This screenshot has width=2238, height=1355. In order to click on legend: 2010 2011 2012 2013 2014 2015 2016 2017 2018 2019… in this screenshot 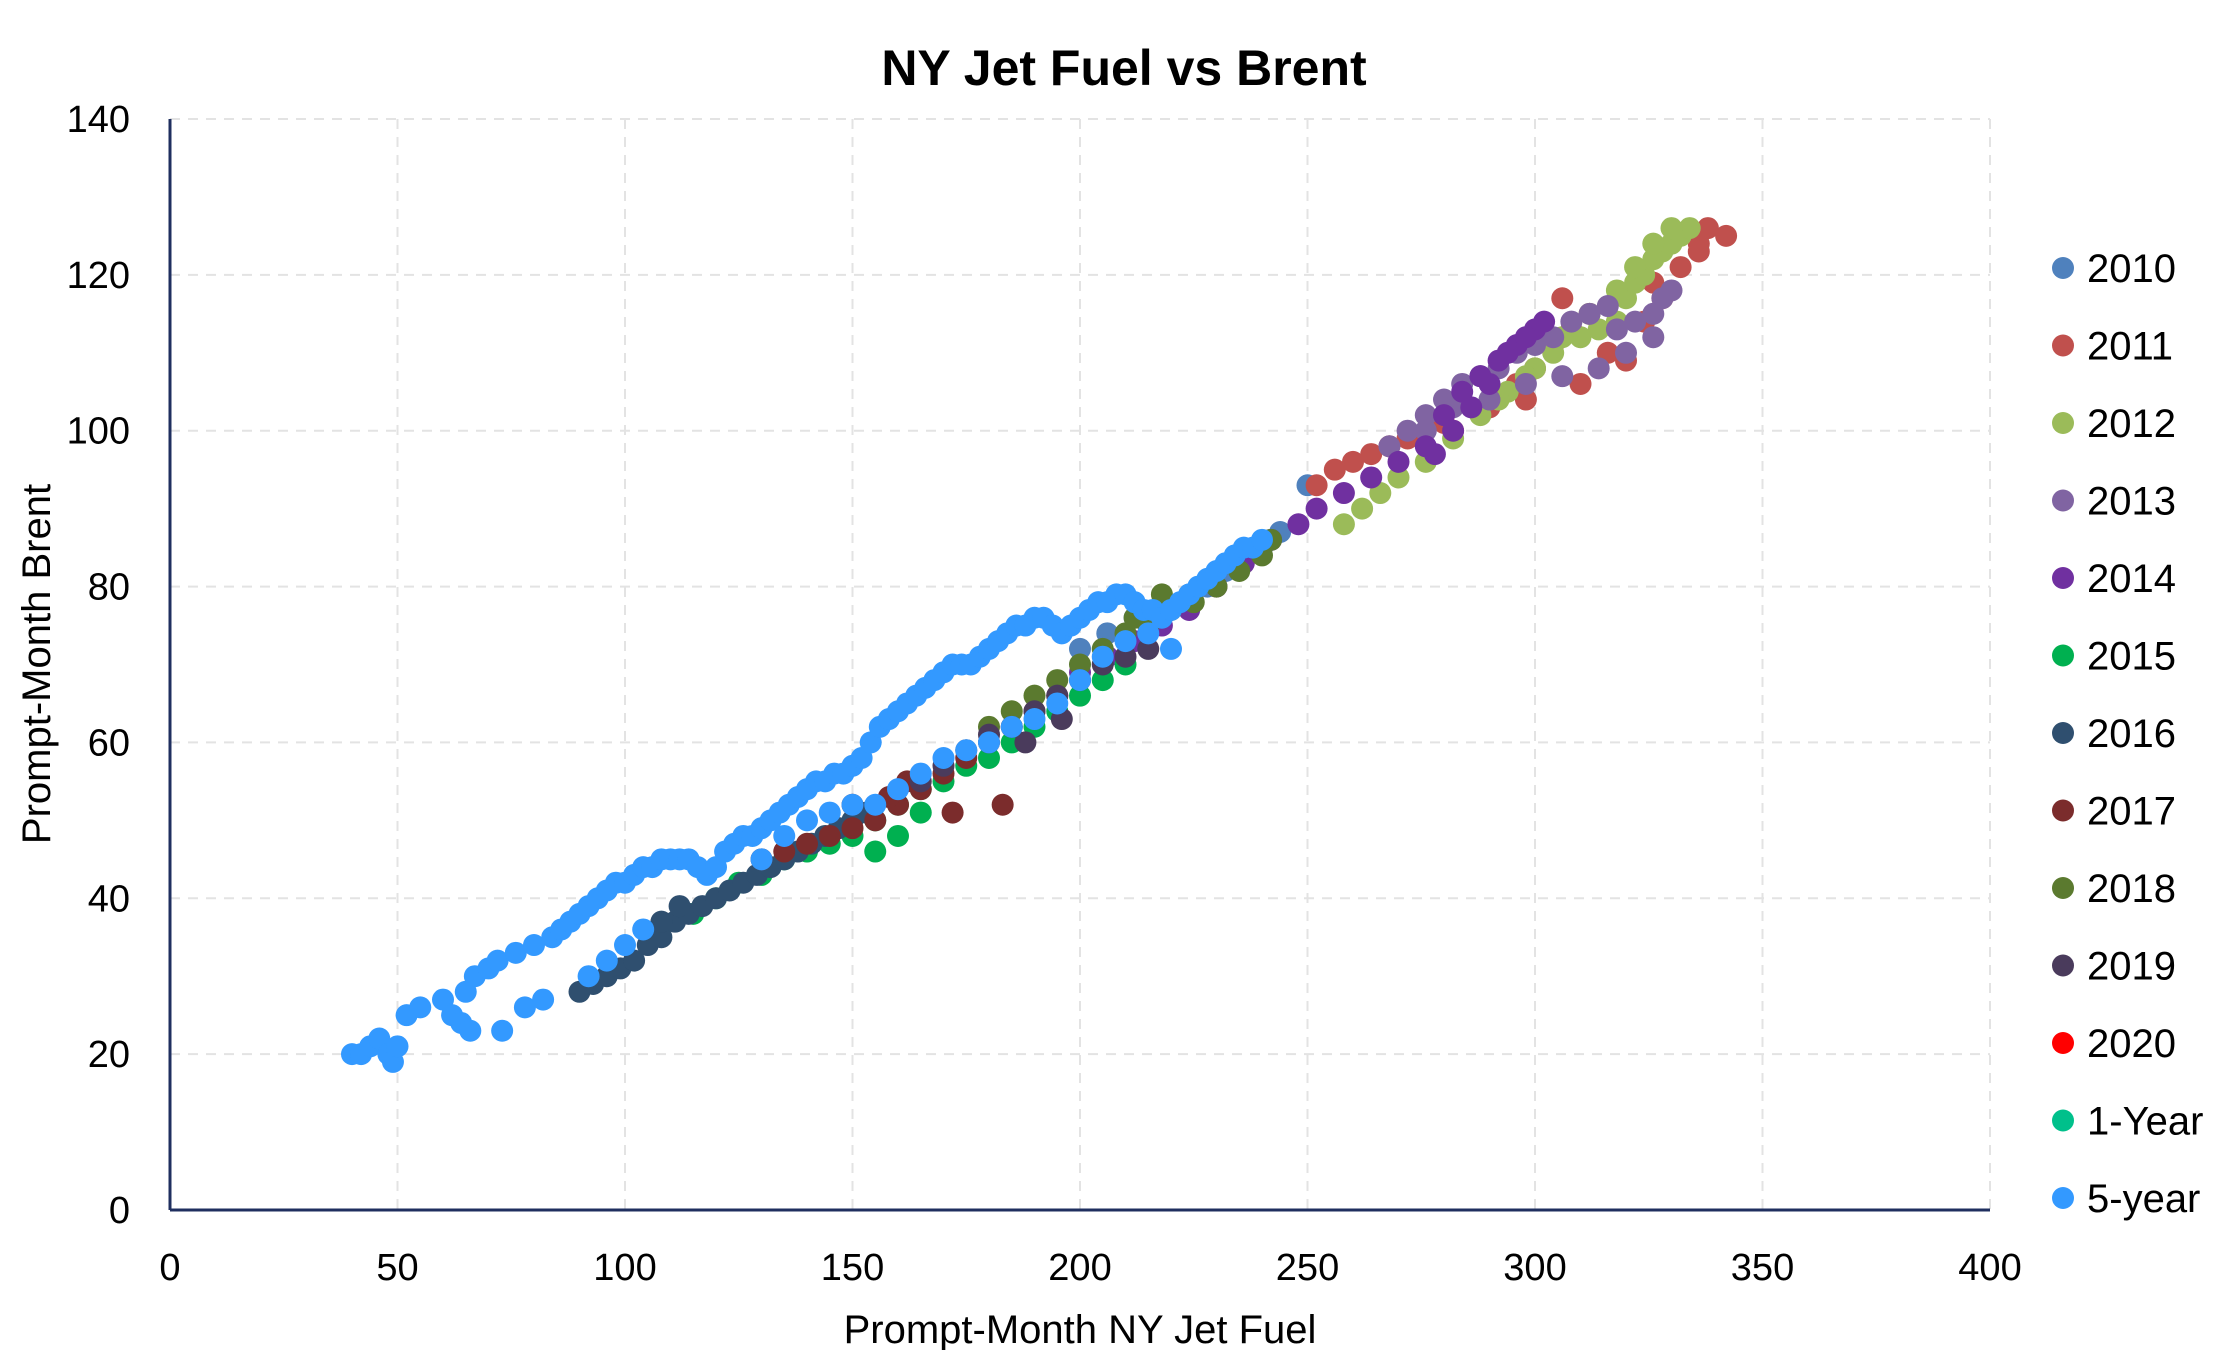, I will do `click(2127, 734)`.